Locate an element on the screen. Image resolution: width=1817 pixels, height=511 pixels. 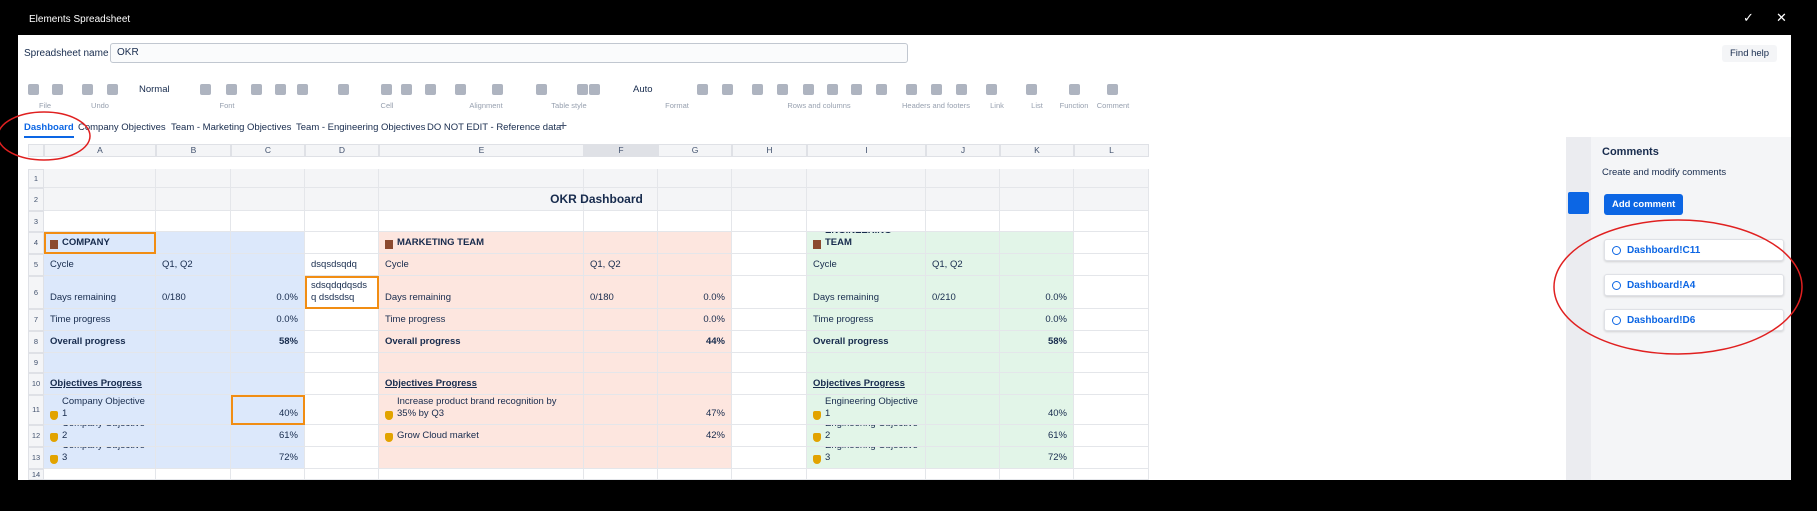
cell: Company Objective 1 is located at coordinates (100, 410).